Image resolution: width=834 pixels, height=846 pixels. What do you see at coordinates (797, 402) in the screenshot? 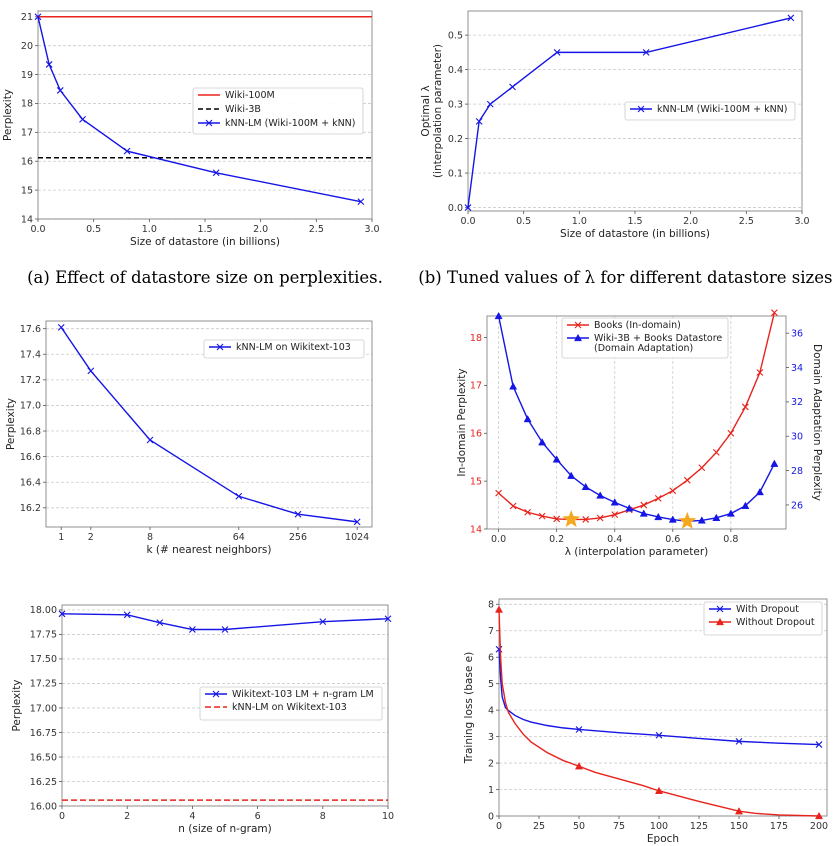
I see `y-right-tick-label: 32` at bounding box center [797, 402].